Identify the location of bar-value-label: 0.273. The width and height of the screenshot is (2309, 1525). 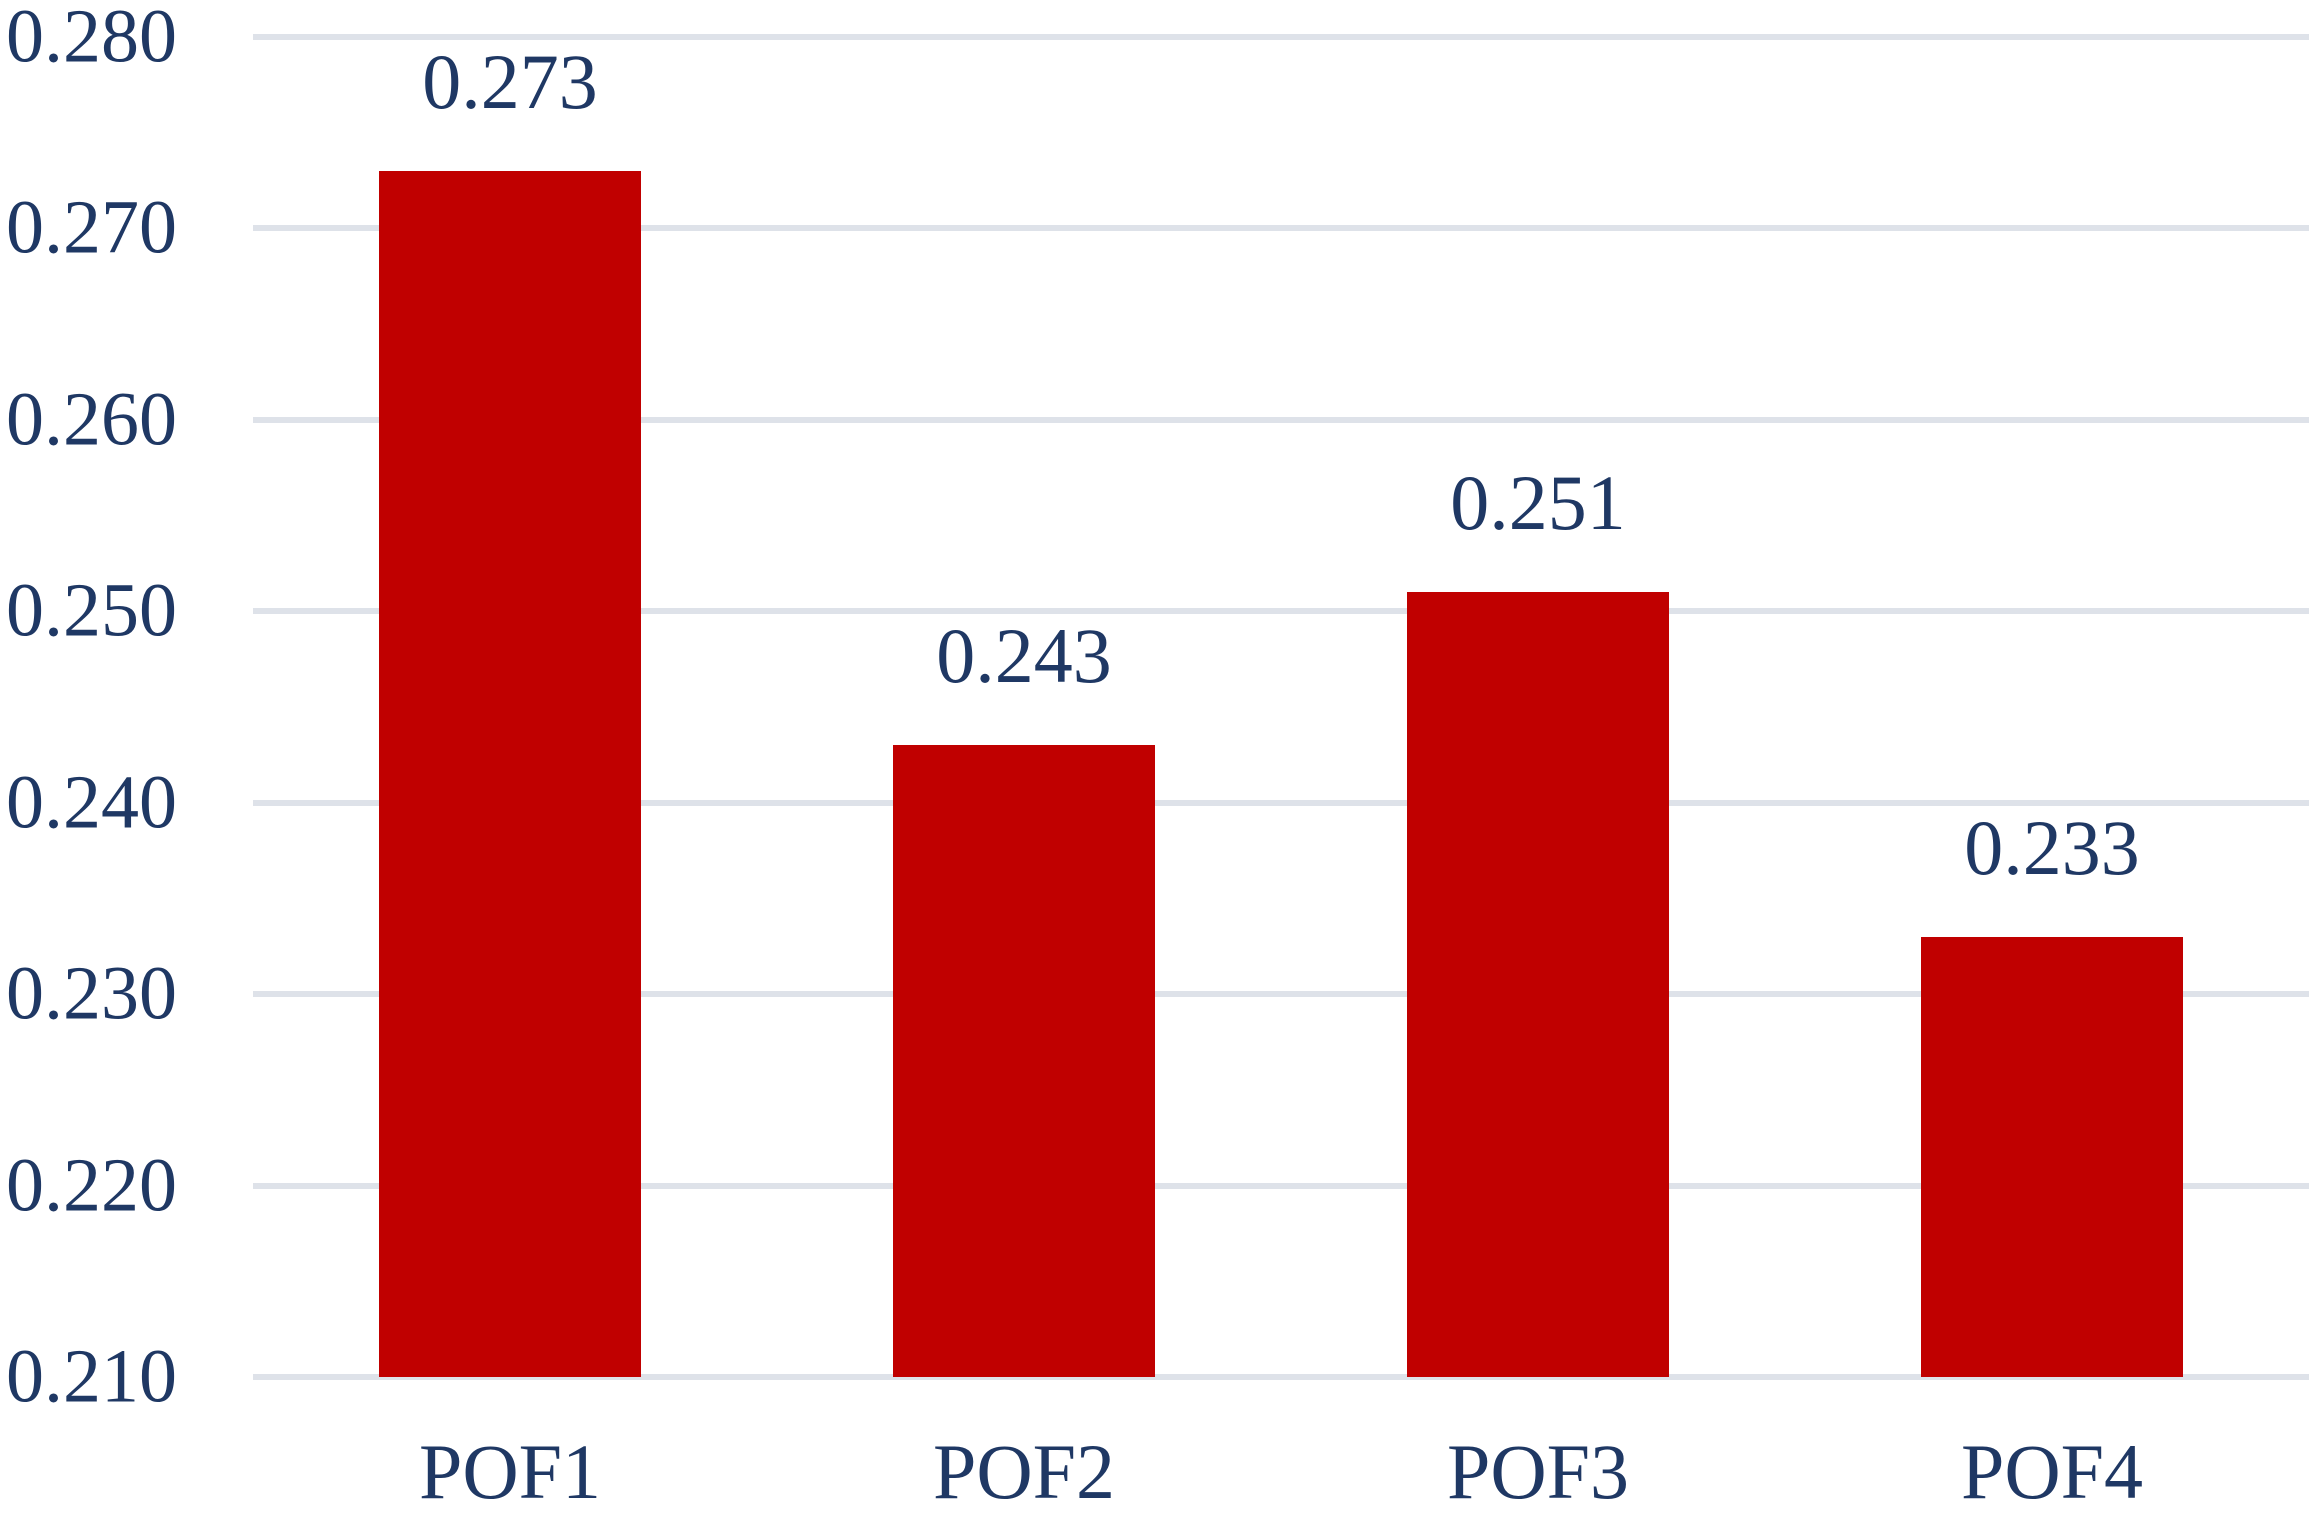
(510, 81).